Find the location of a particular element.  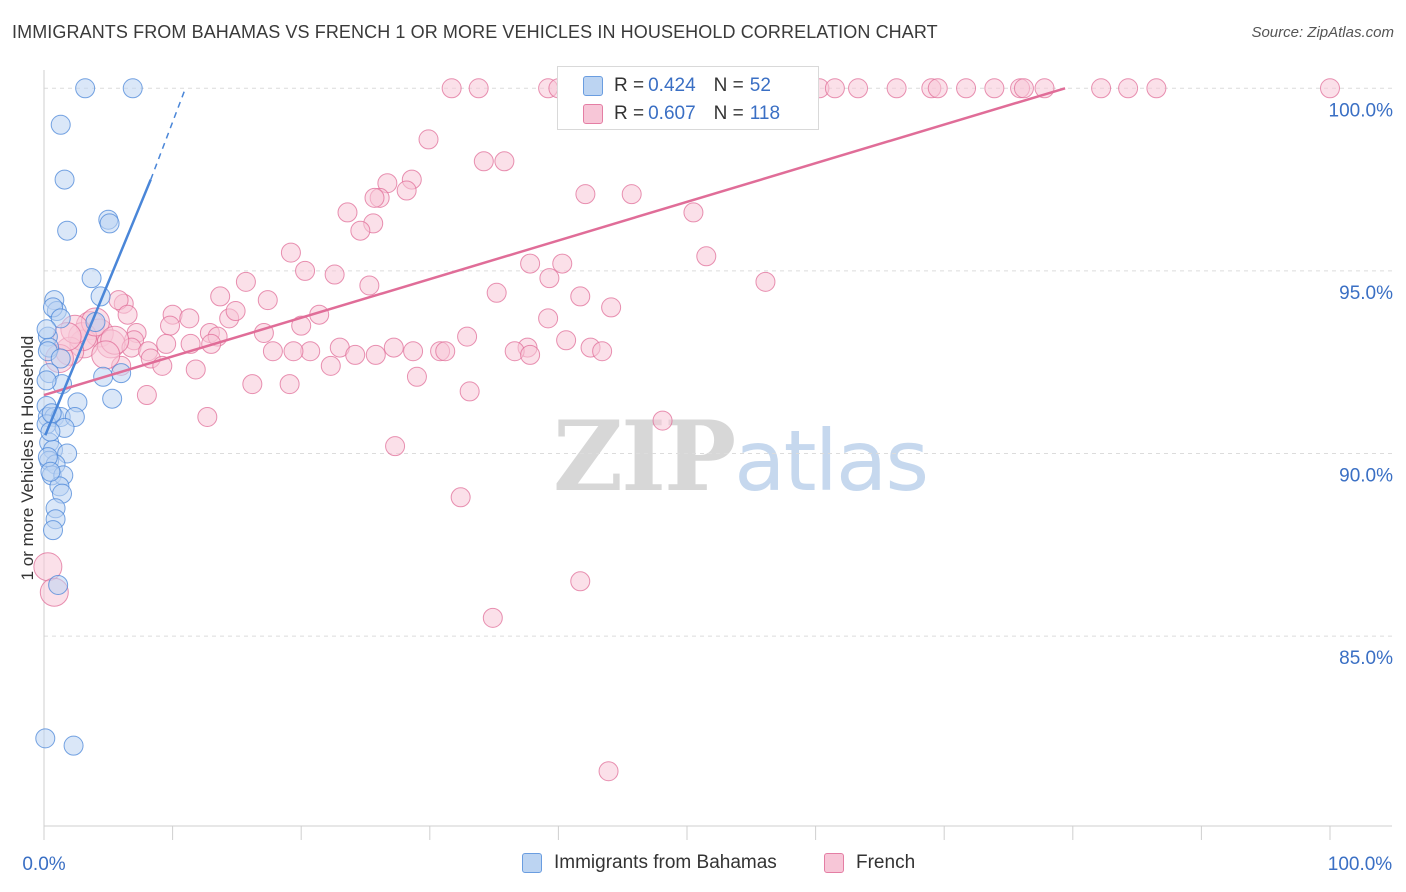

legend-row-french: R = 0.607 N = 118 is located at coordinates (681, 114).